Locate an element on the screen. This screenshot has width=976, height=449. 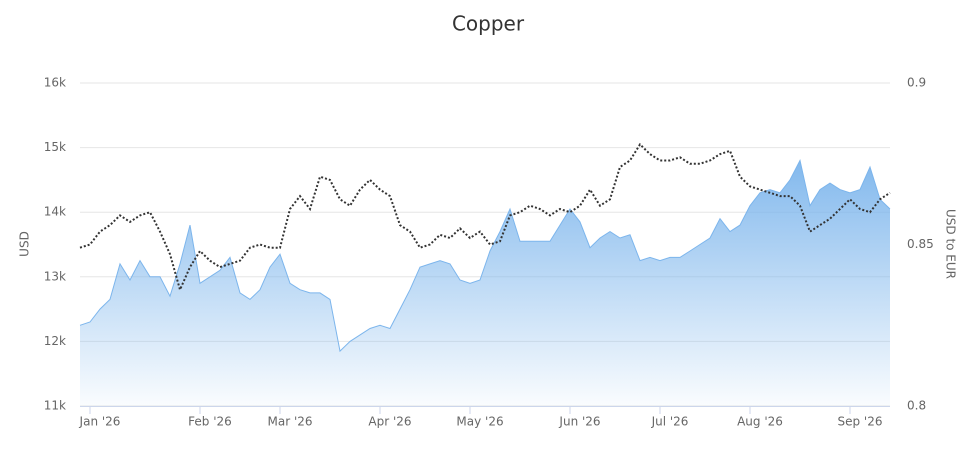
y2-tick-label: 0.85 is located at coordinates (920, 244).